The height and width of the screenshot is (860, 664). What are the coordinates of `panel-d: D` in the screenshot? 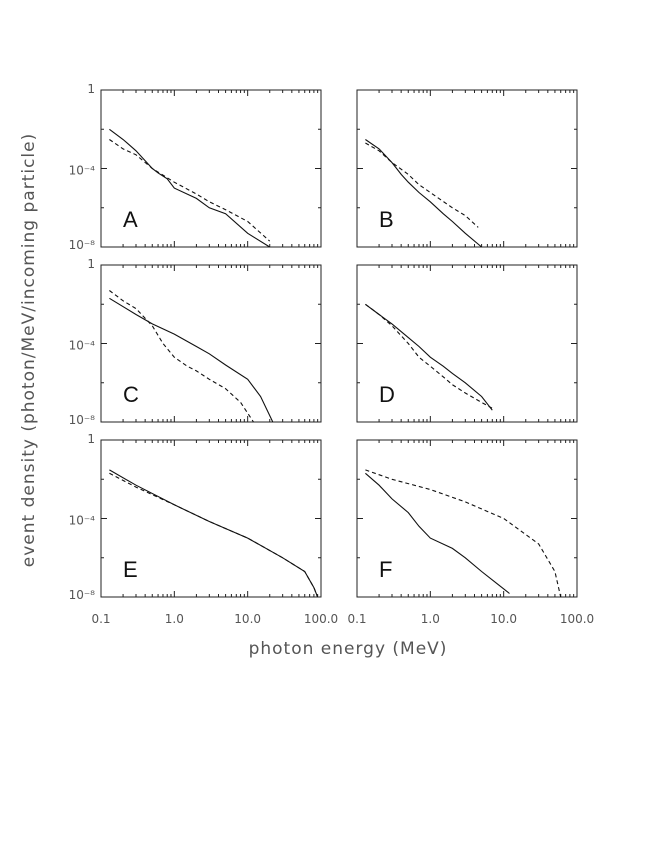 It's located at (467, 343).